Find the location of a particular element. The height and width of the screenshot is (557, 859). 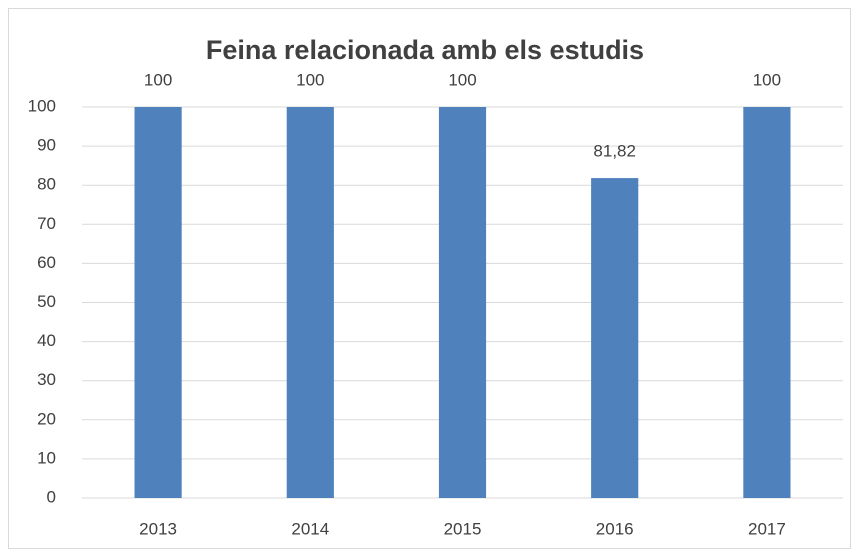

y-tick-label: 0 is located at coordinates (51, 496).